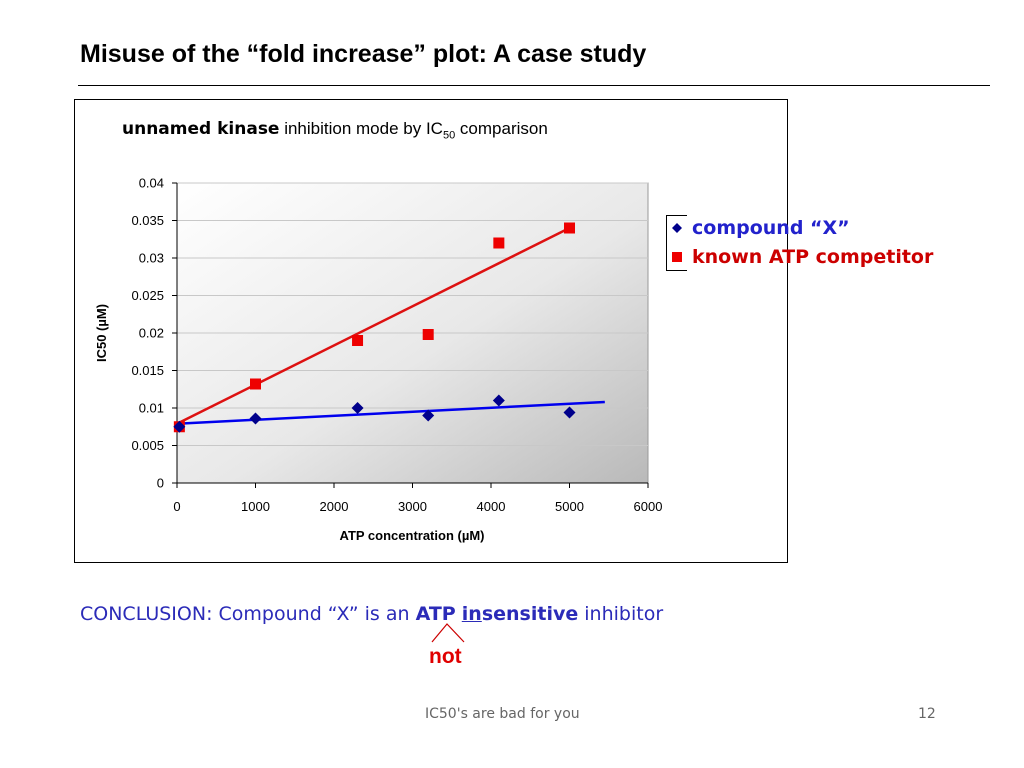 This screenshot has width=1024, height=768. I want to click on x-tick-label: 3000, so click(412, 506).